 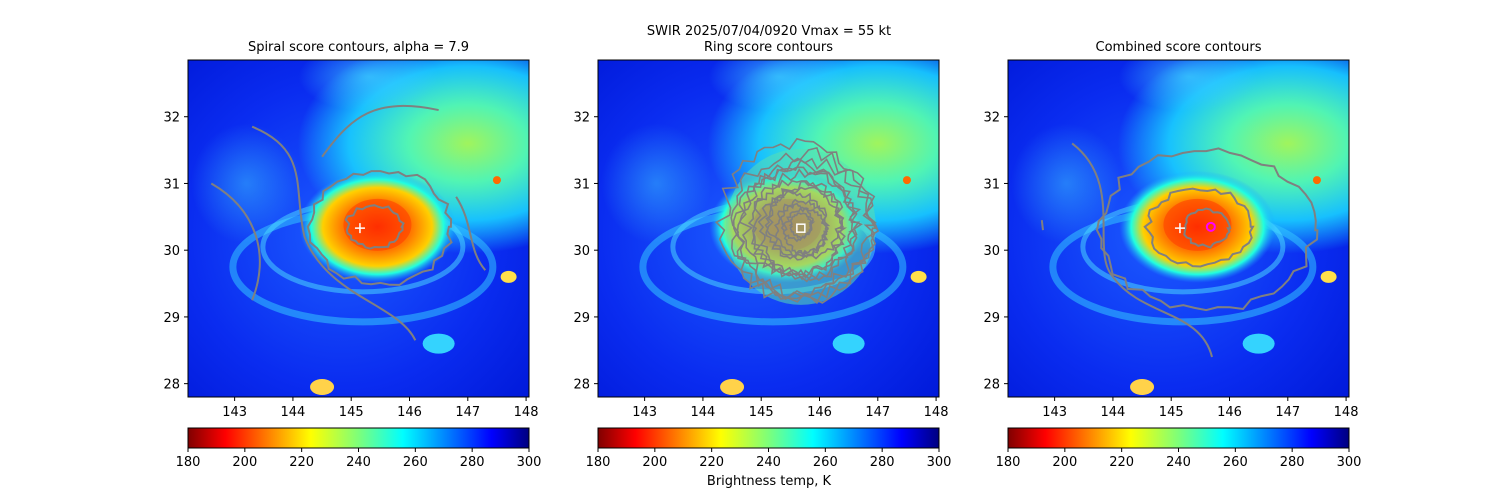 What do you see at coordinates (732, 386) in the screenshot?
I see `cloud-cell-sw` at bounding box center [732, 386].